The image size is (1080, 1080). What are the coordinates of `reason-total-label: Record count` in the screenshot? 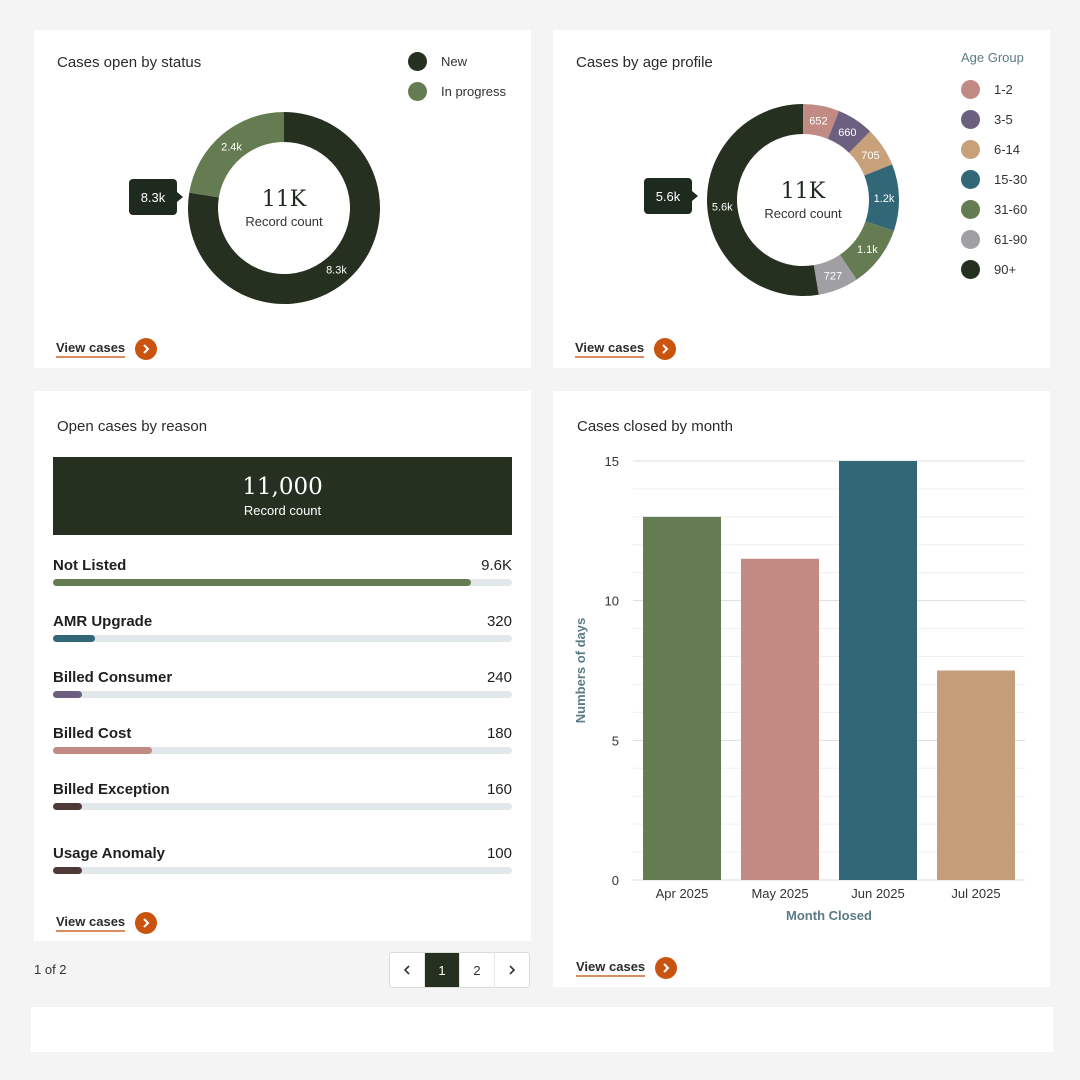 It's located at (282, 510).